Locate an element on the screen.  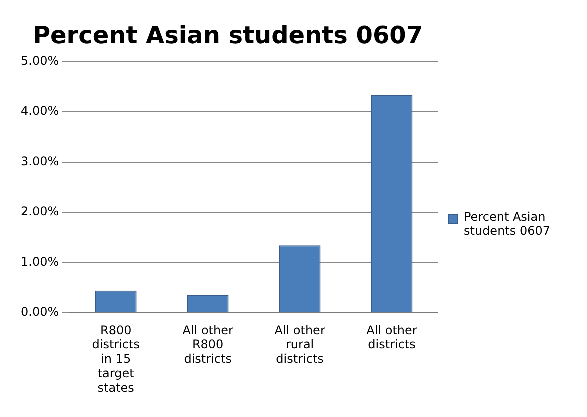
y-tick-label: 5.00% is located at coordinates (40, 61).